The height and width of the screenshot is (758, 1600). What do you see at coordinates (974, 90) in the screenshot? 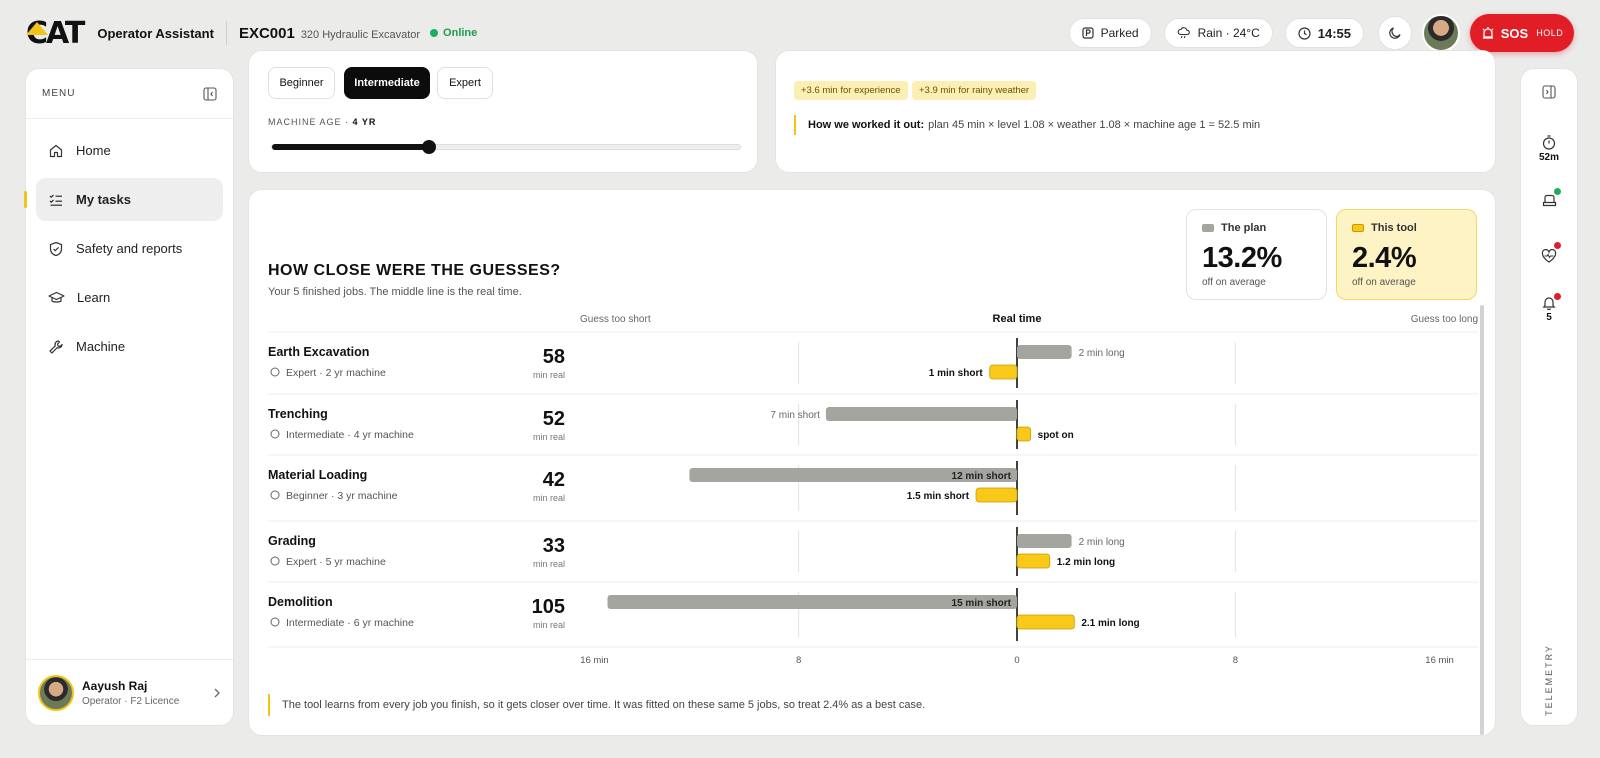
I see `adjustment-chip-weather: +3.9 min for rainy weather` at bounding box center [974, 90].